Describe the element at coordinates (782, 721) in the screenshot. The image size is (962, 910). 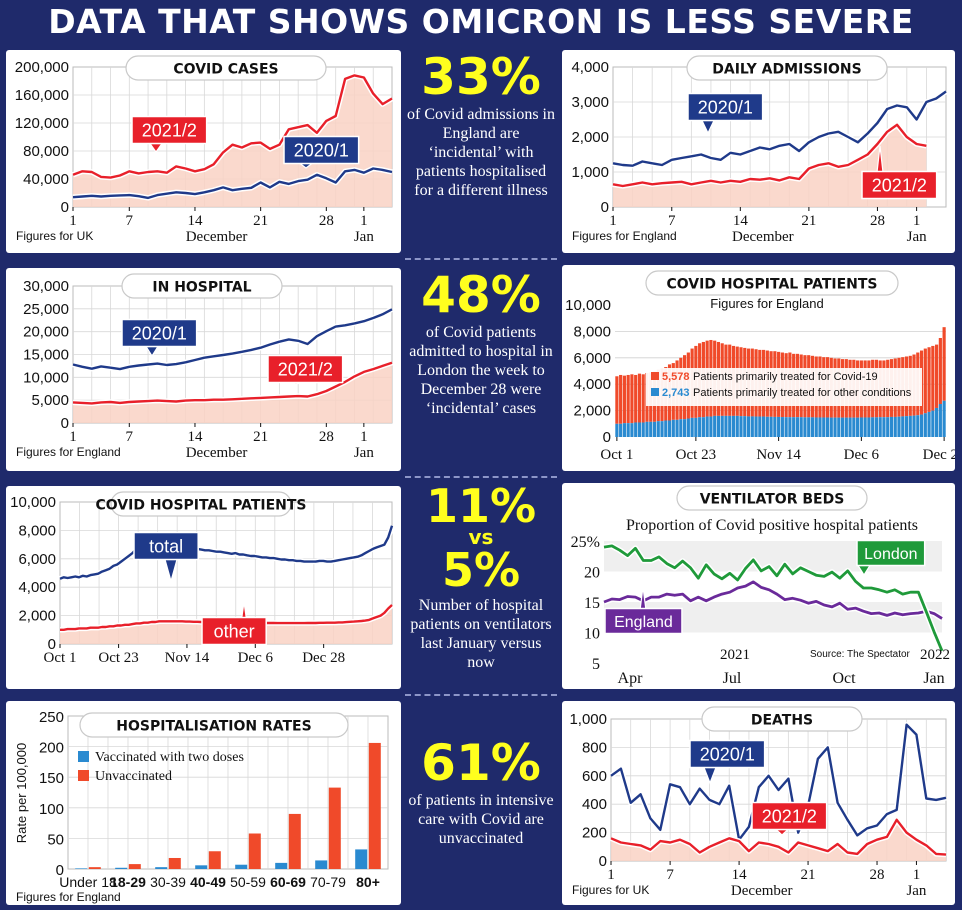
I see `chart-title: DEATHS` at that location.